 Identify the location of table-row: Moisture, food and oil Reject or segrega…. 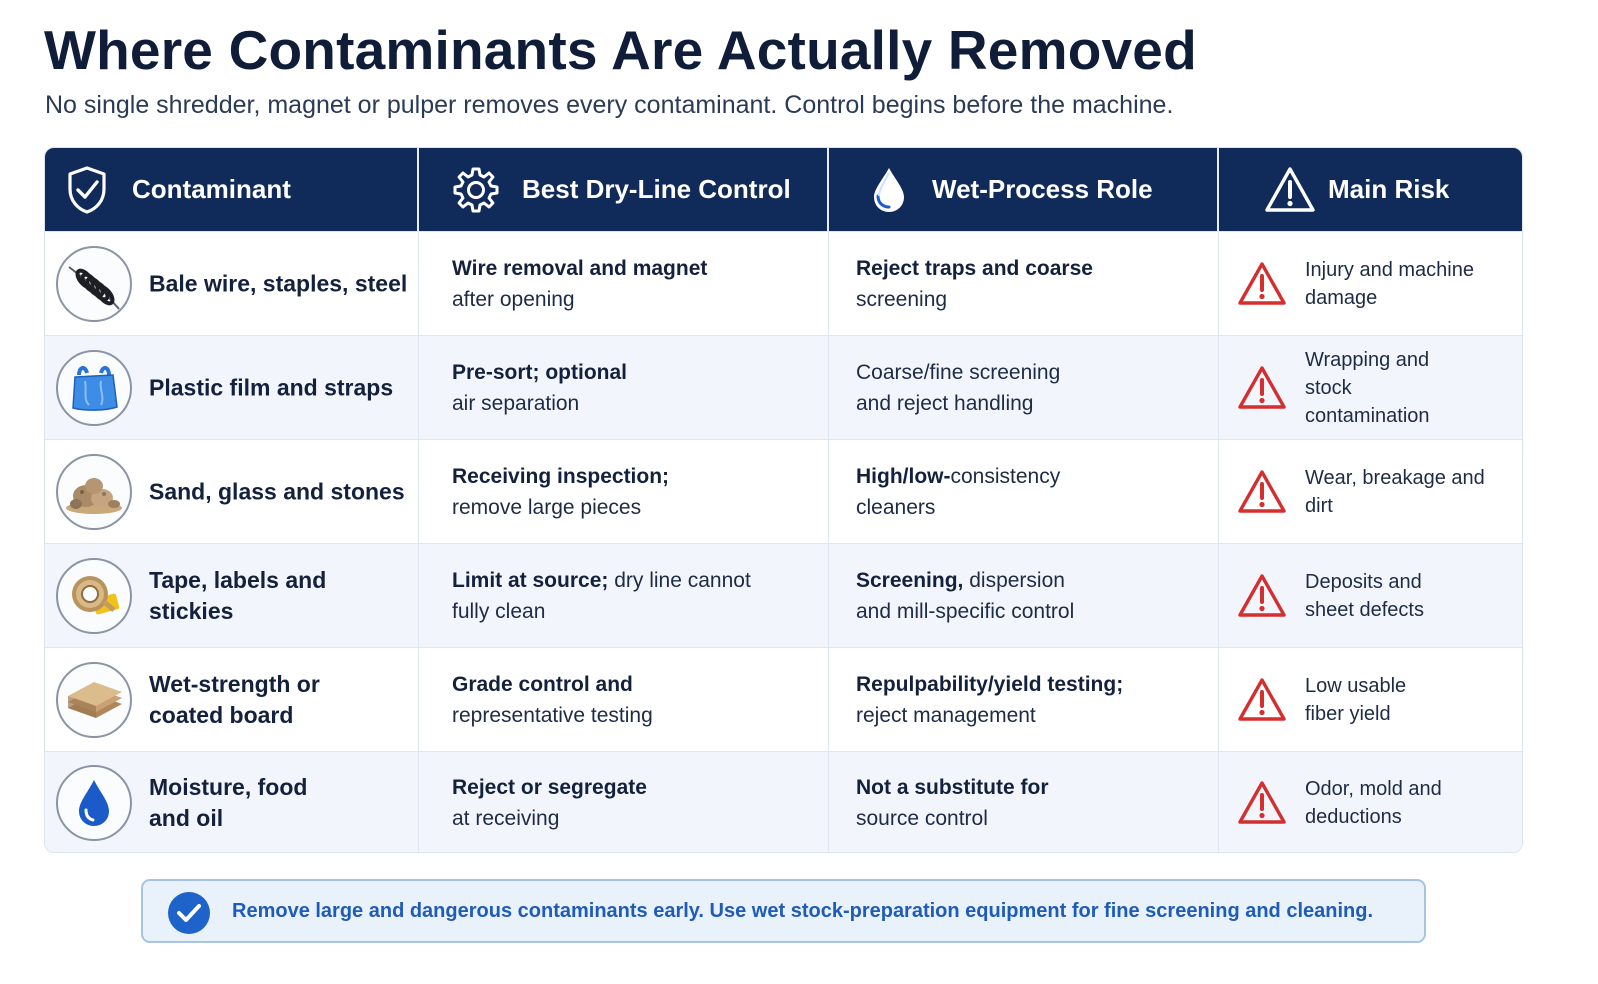
(783, 801).